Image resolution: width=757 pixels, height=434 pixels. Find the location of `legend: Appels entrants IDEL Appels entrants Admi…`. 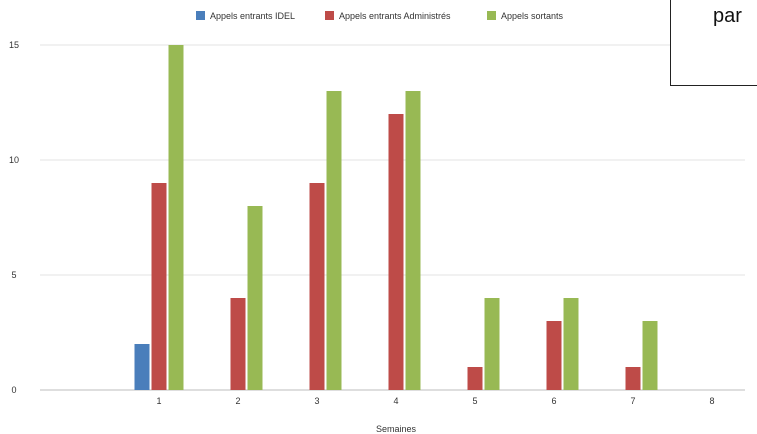

legend: Appels entrants IDEL Appels entrants Admi… is located at coordinates (380, 16).